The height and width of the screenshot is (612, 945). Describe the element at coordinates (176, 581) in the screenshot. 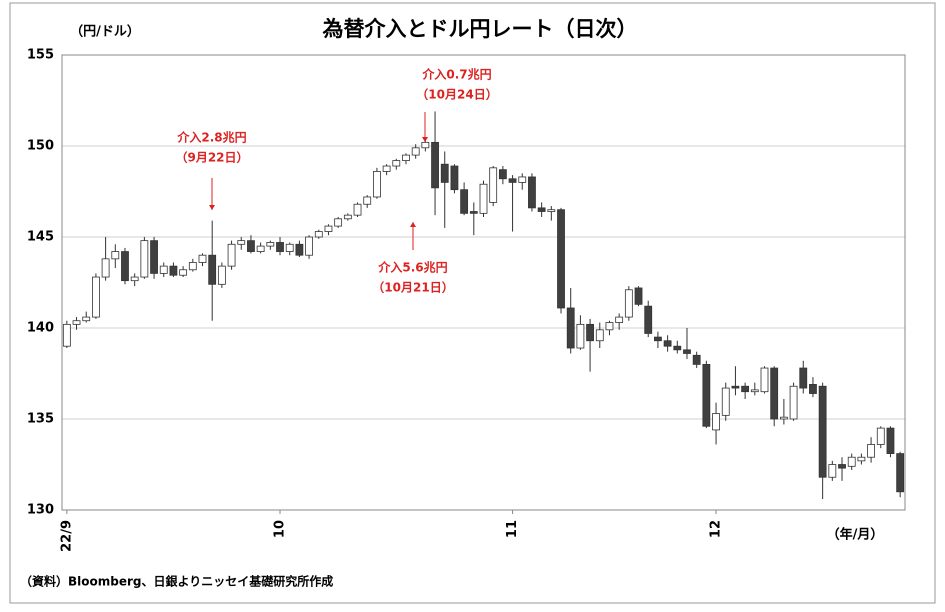

I see `source-note: （資料）Bloomberg、日銀よりニッセイ基礎研究所作成` at that location.